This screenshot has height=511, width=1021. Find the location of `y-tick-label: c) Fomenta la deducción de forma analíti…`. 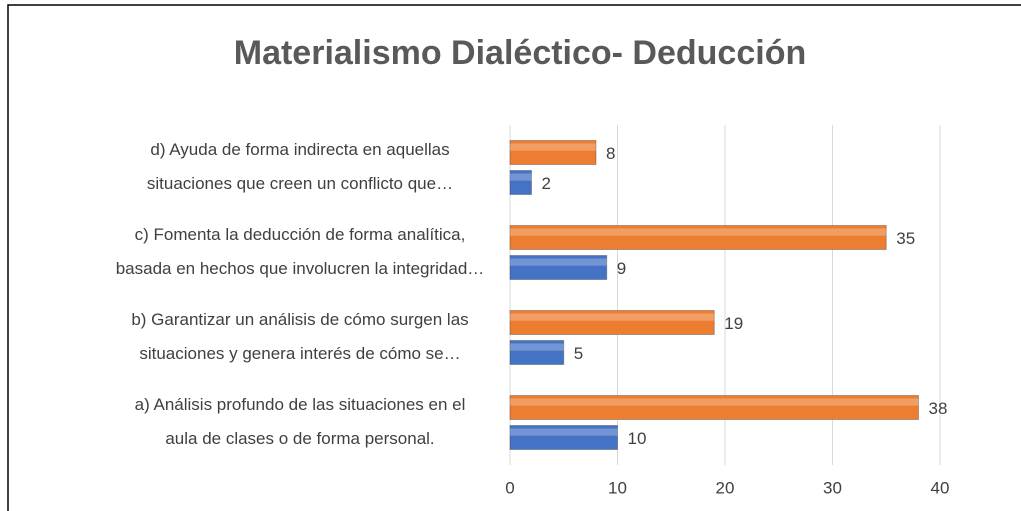

y-tick-label: c) Fomenta la deducción de forma analíti… is located at coordinates (300, 234).